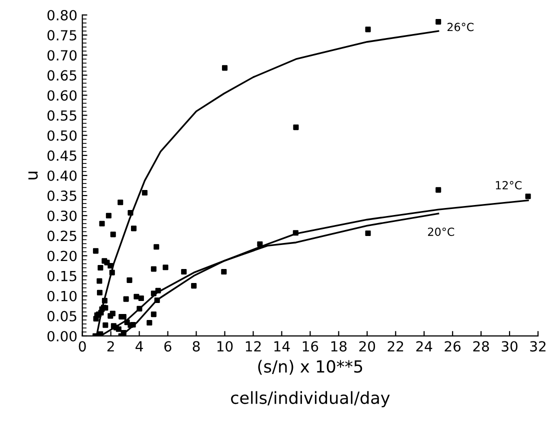 Image resolution: width=549 pixels, height=428 pixels. Describe the element at coordinates (62, 296) in the screenshot. I see `y-tick-label: 0.10` at that location.